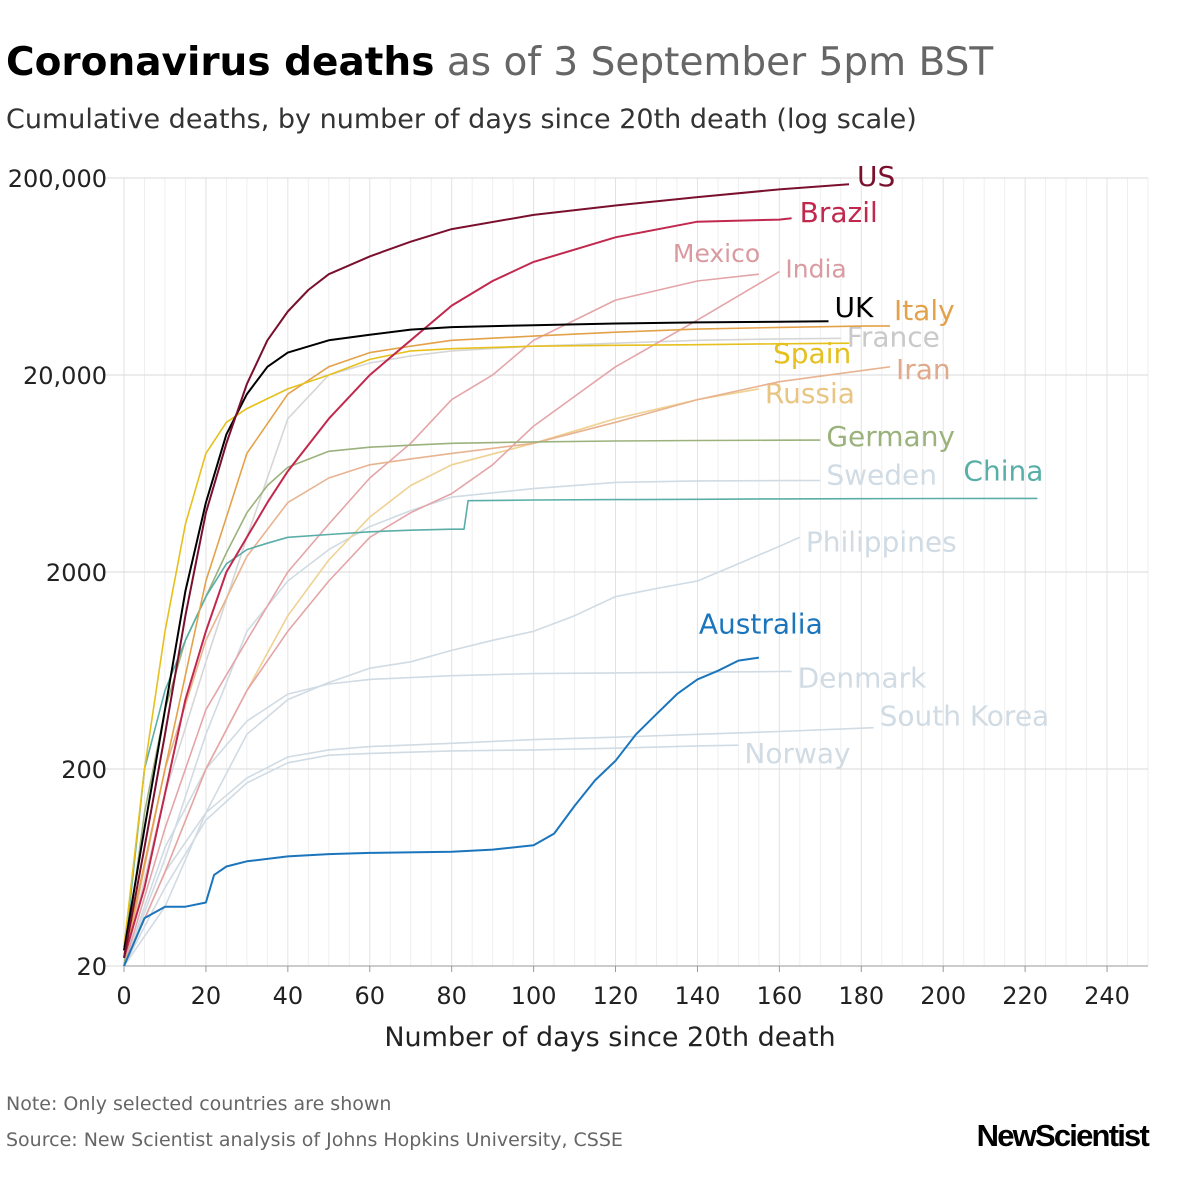  I want to click on new-scientist-logo: NewScientist, so click(1063, 1135).